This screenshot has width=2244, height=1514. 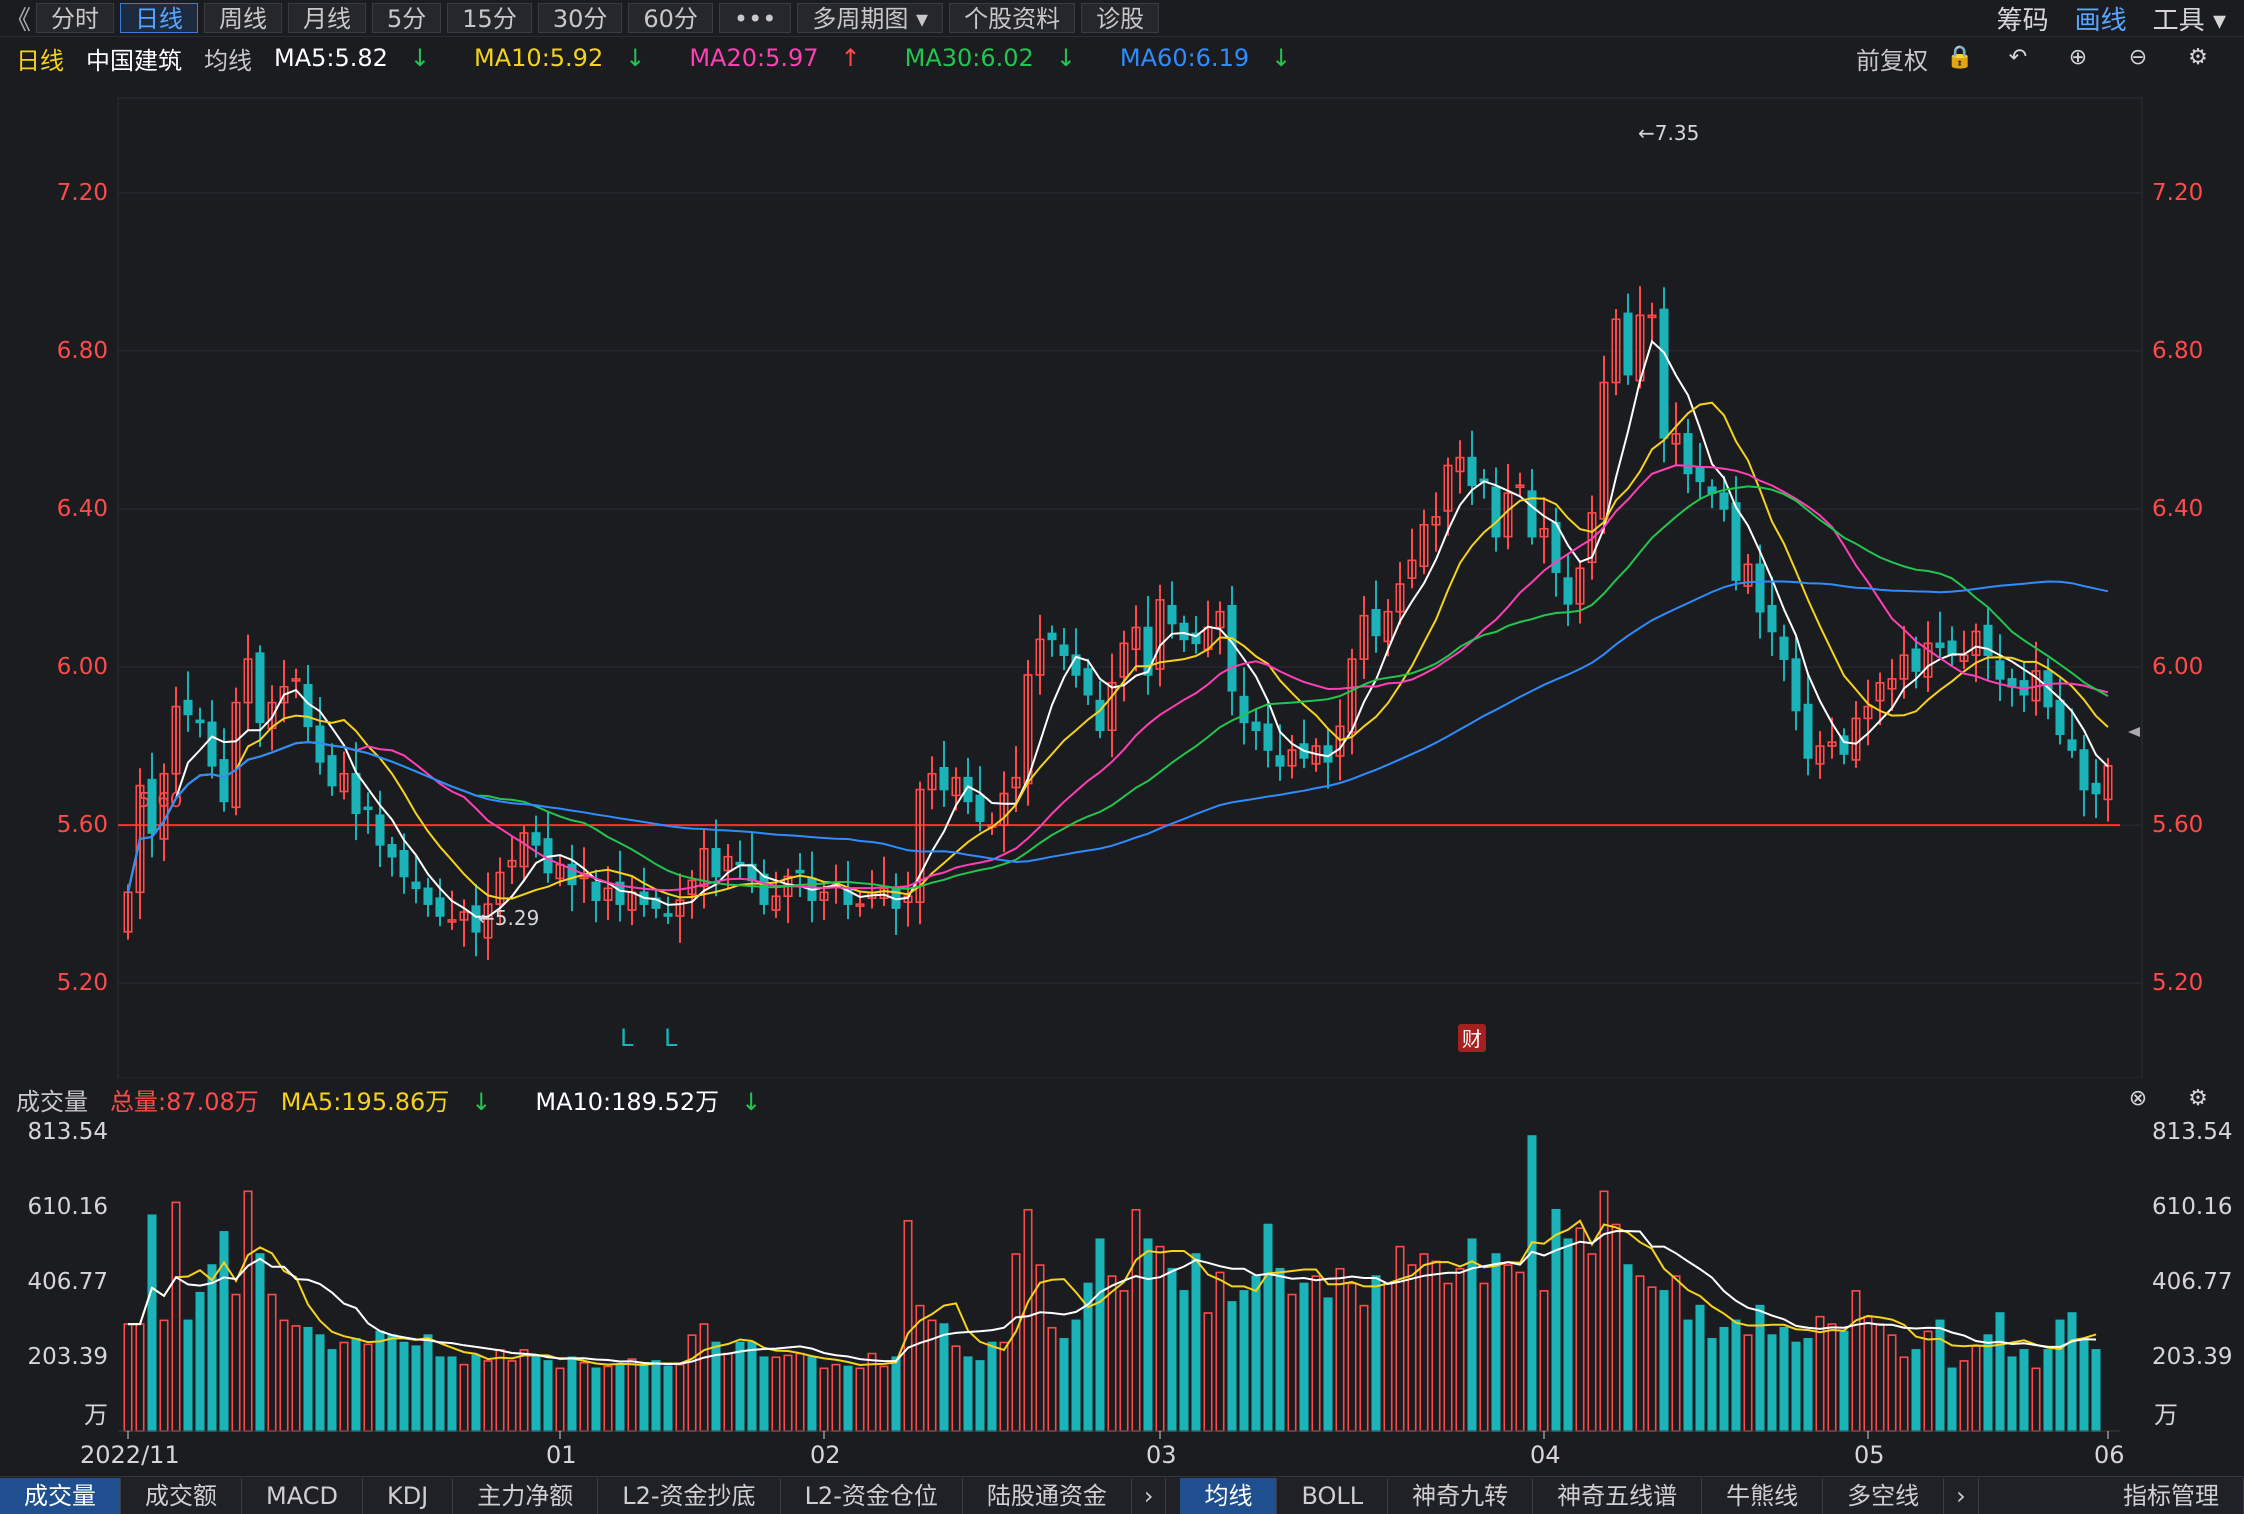 What do you see at coordinates (2022, 20) in the screenshot?
I see `chips-button: 筹码` at bounding box center [2022, 20].